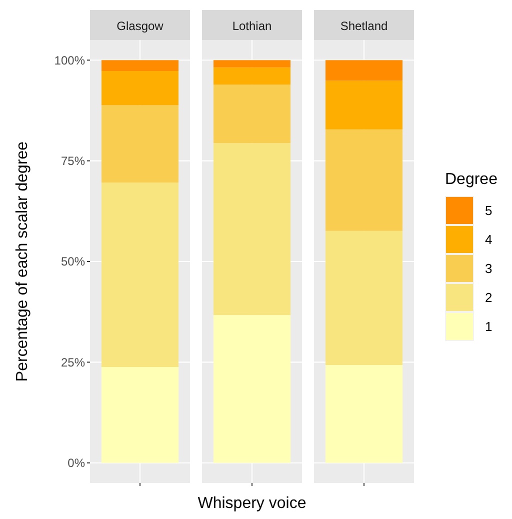 This screenshot has height=519, width=512. I want to click on x-tick-label: Lothian, so click(252, 26).